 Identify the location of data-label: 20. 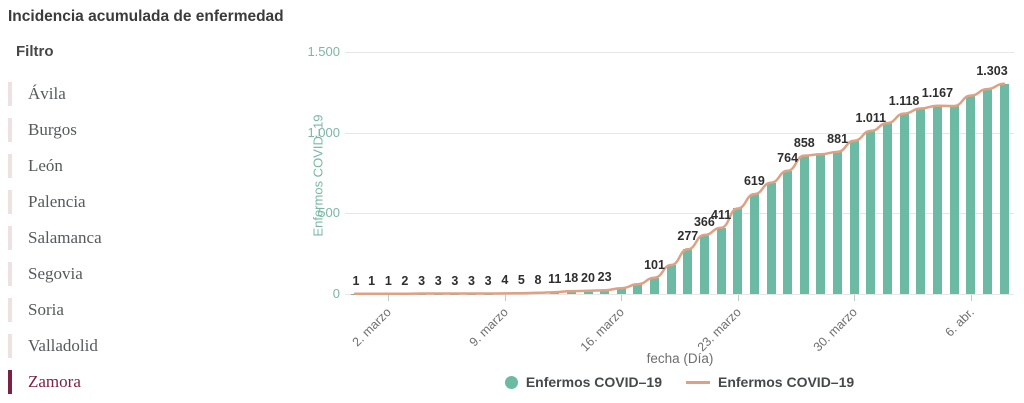
(588, 277).